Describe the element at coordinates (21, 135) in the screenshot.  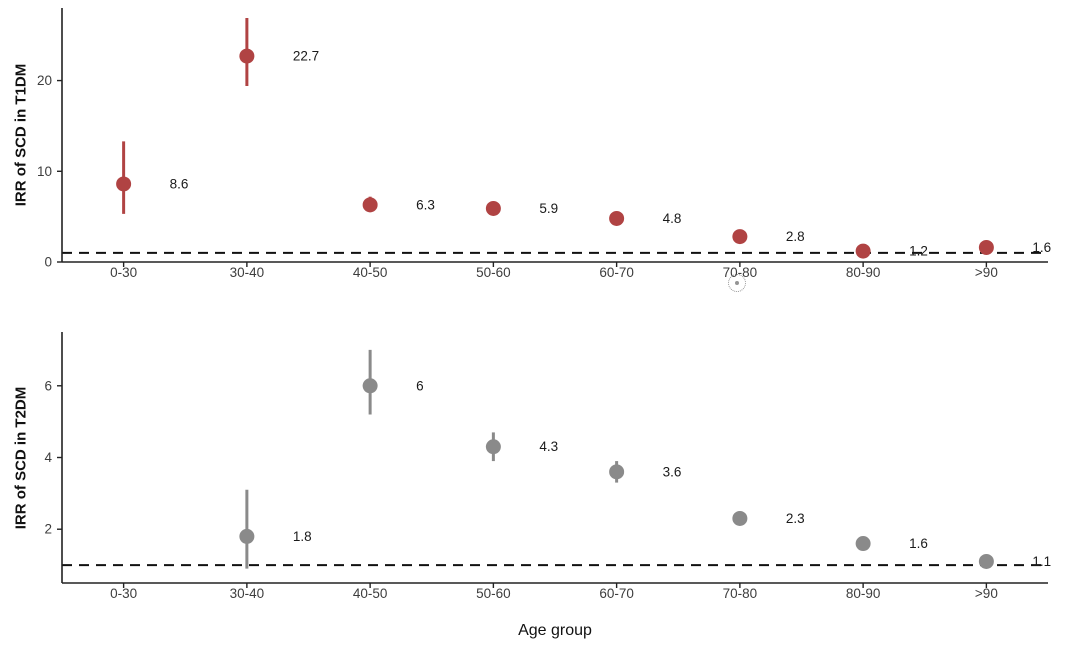
I see `y-axis-title-t1dm: IRR of SCD in T1DM` at that location.